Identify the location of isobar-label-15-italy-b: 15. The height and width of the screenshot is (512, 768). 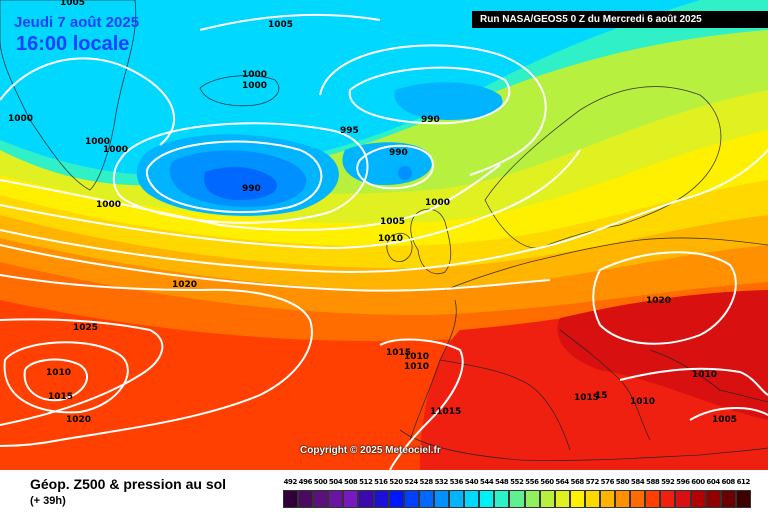
(601, 396).